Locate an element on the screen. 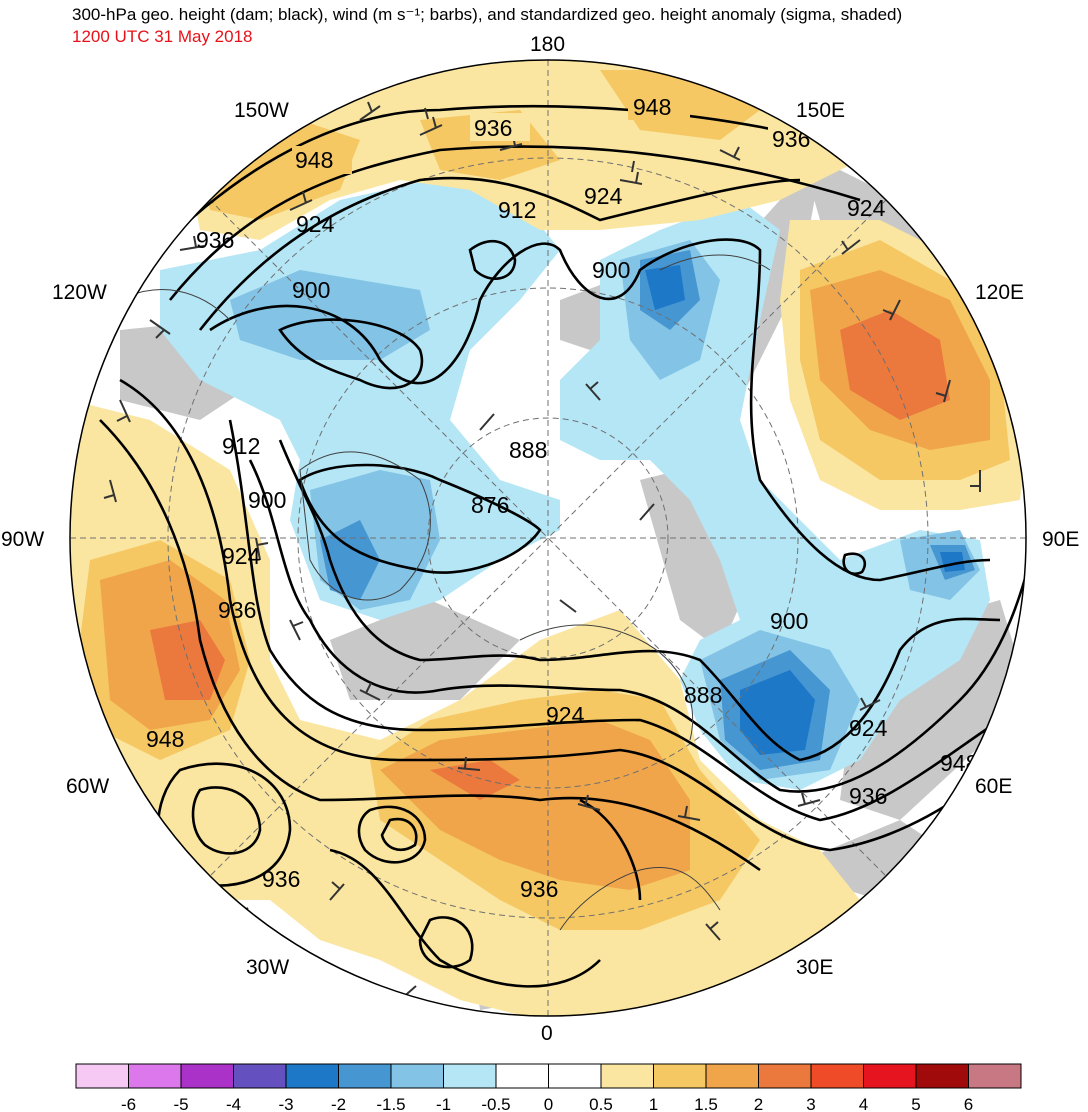  colorbar-tick-label: -3 is located at coordinates (285, 1103).